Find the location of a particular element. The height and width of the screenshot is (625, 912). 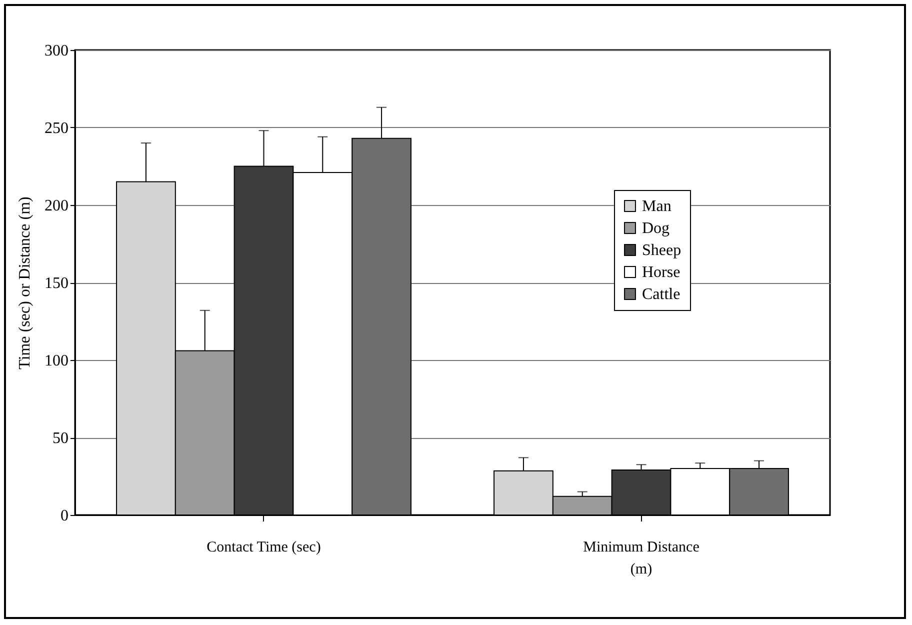

y-tick-label: 100 is located at coordinates (56, 361).